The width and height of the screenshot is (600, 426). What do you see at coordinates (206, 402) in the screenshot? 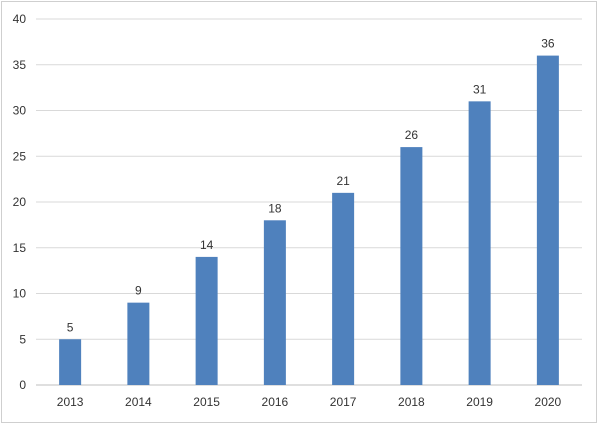
I see `x-category-label: 2015` at bounding box center [206, 402].